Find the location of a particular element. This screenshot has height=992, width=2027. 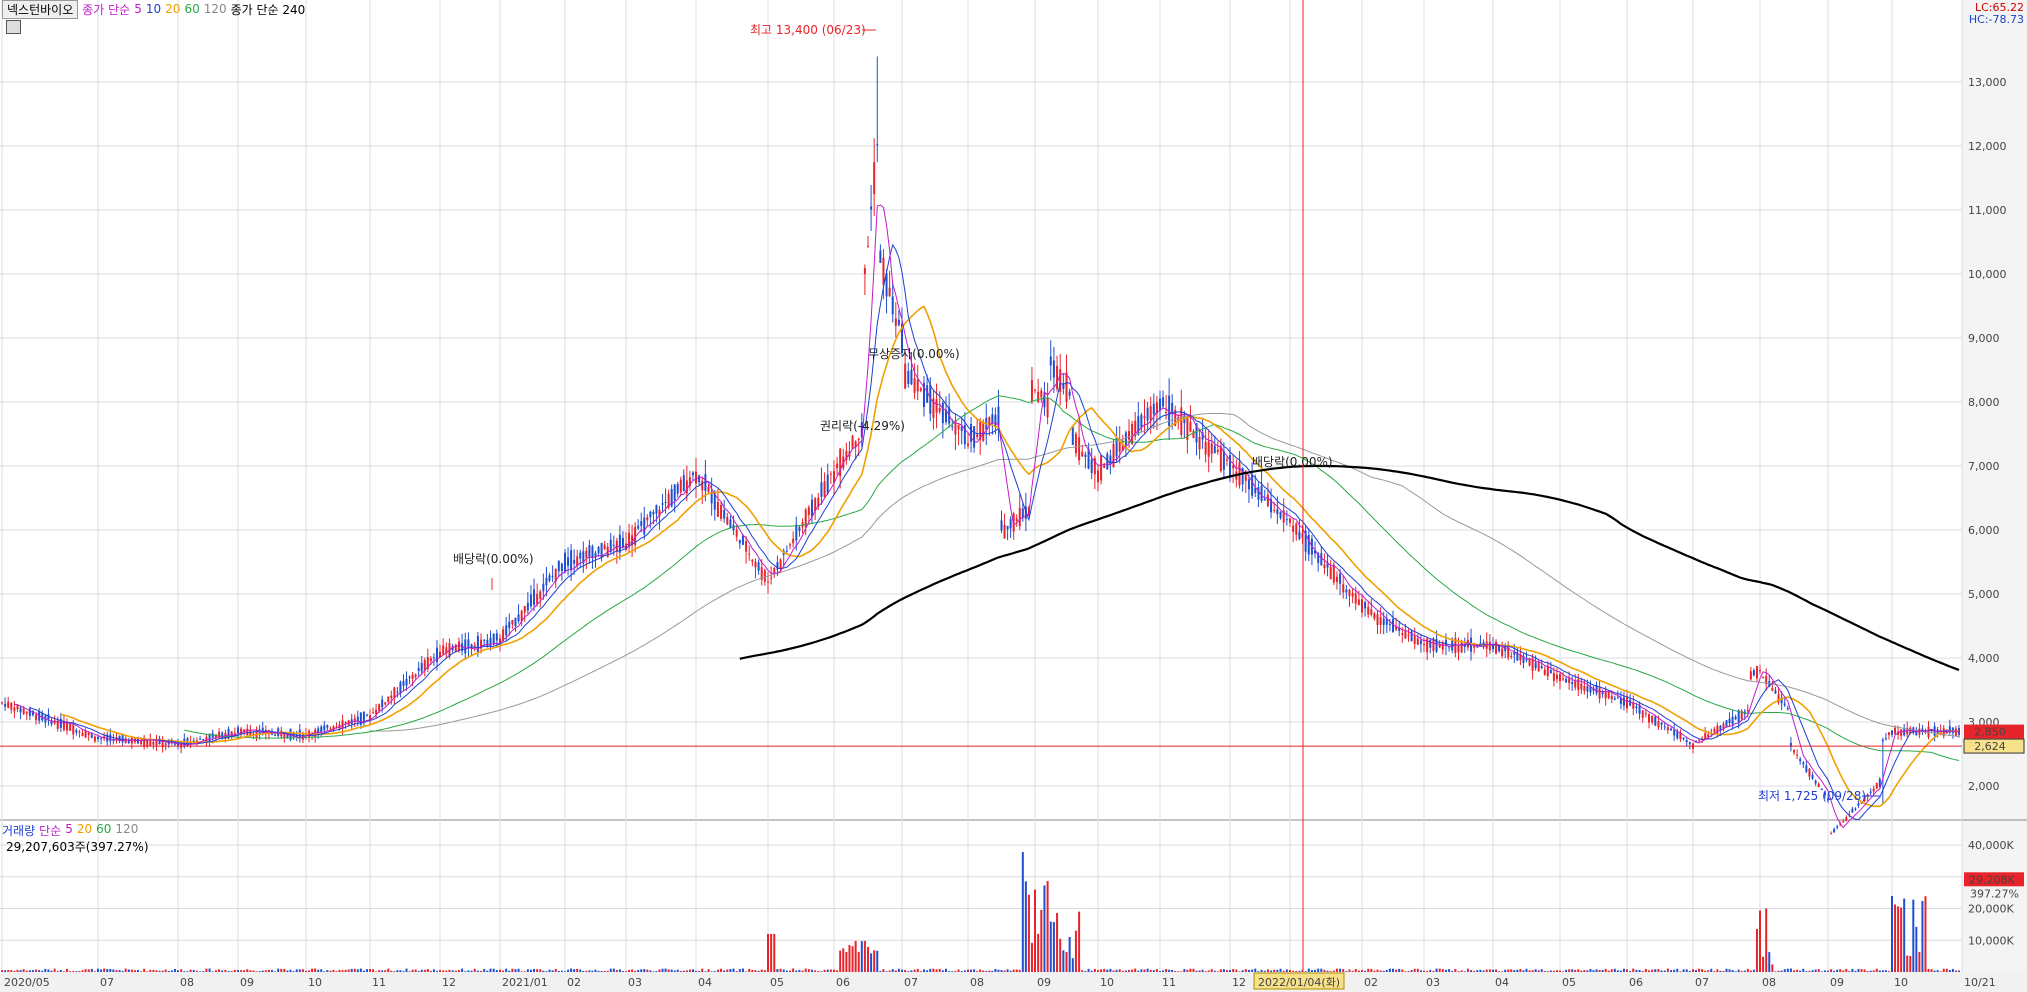

current-price-box is located at coordinates (1994, 731).